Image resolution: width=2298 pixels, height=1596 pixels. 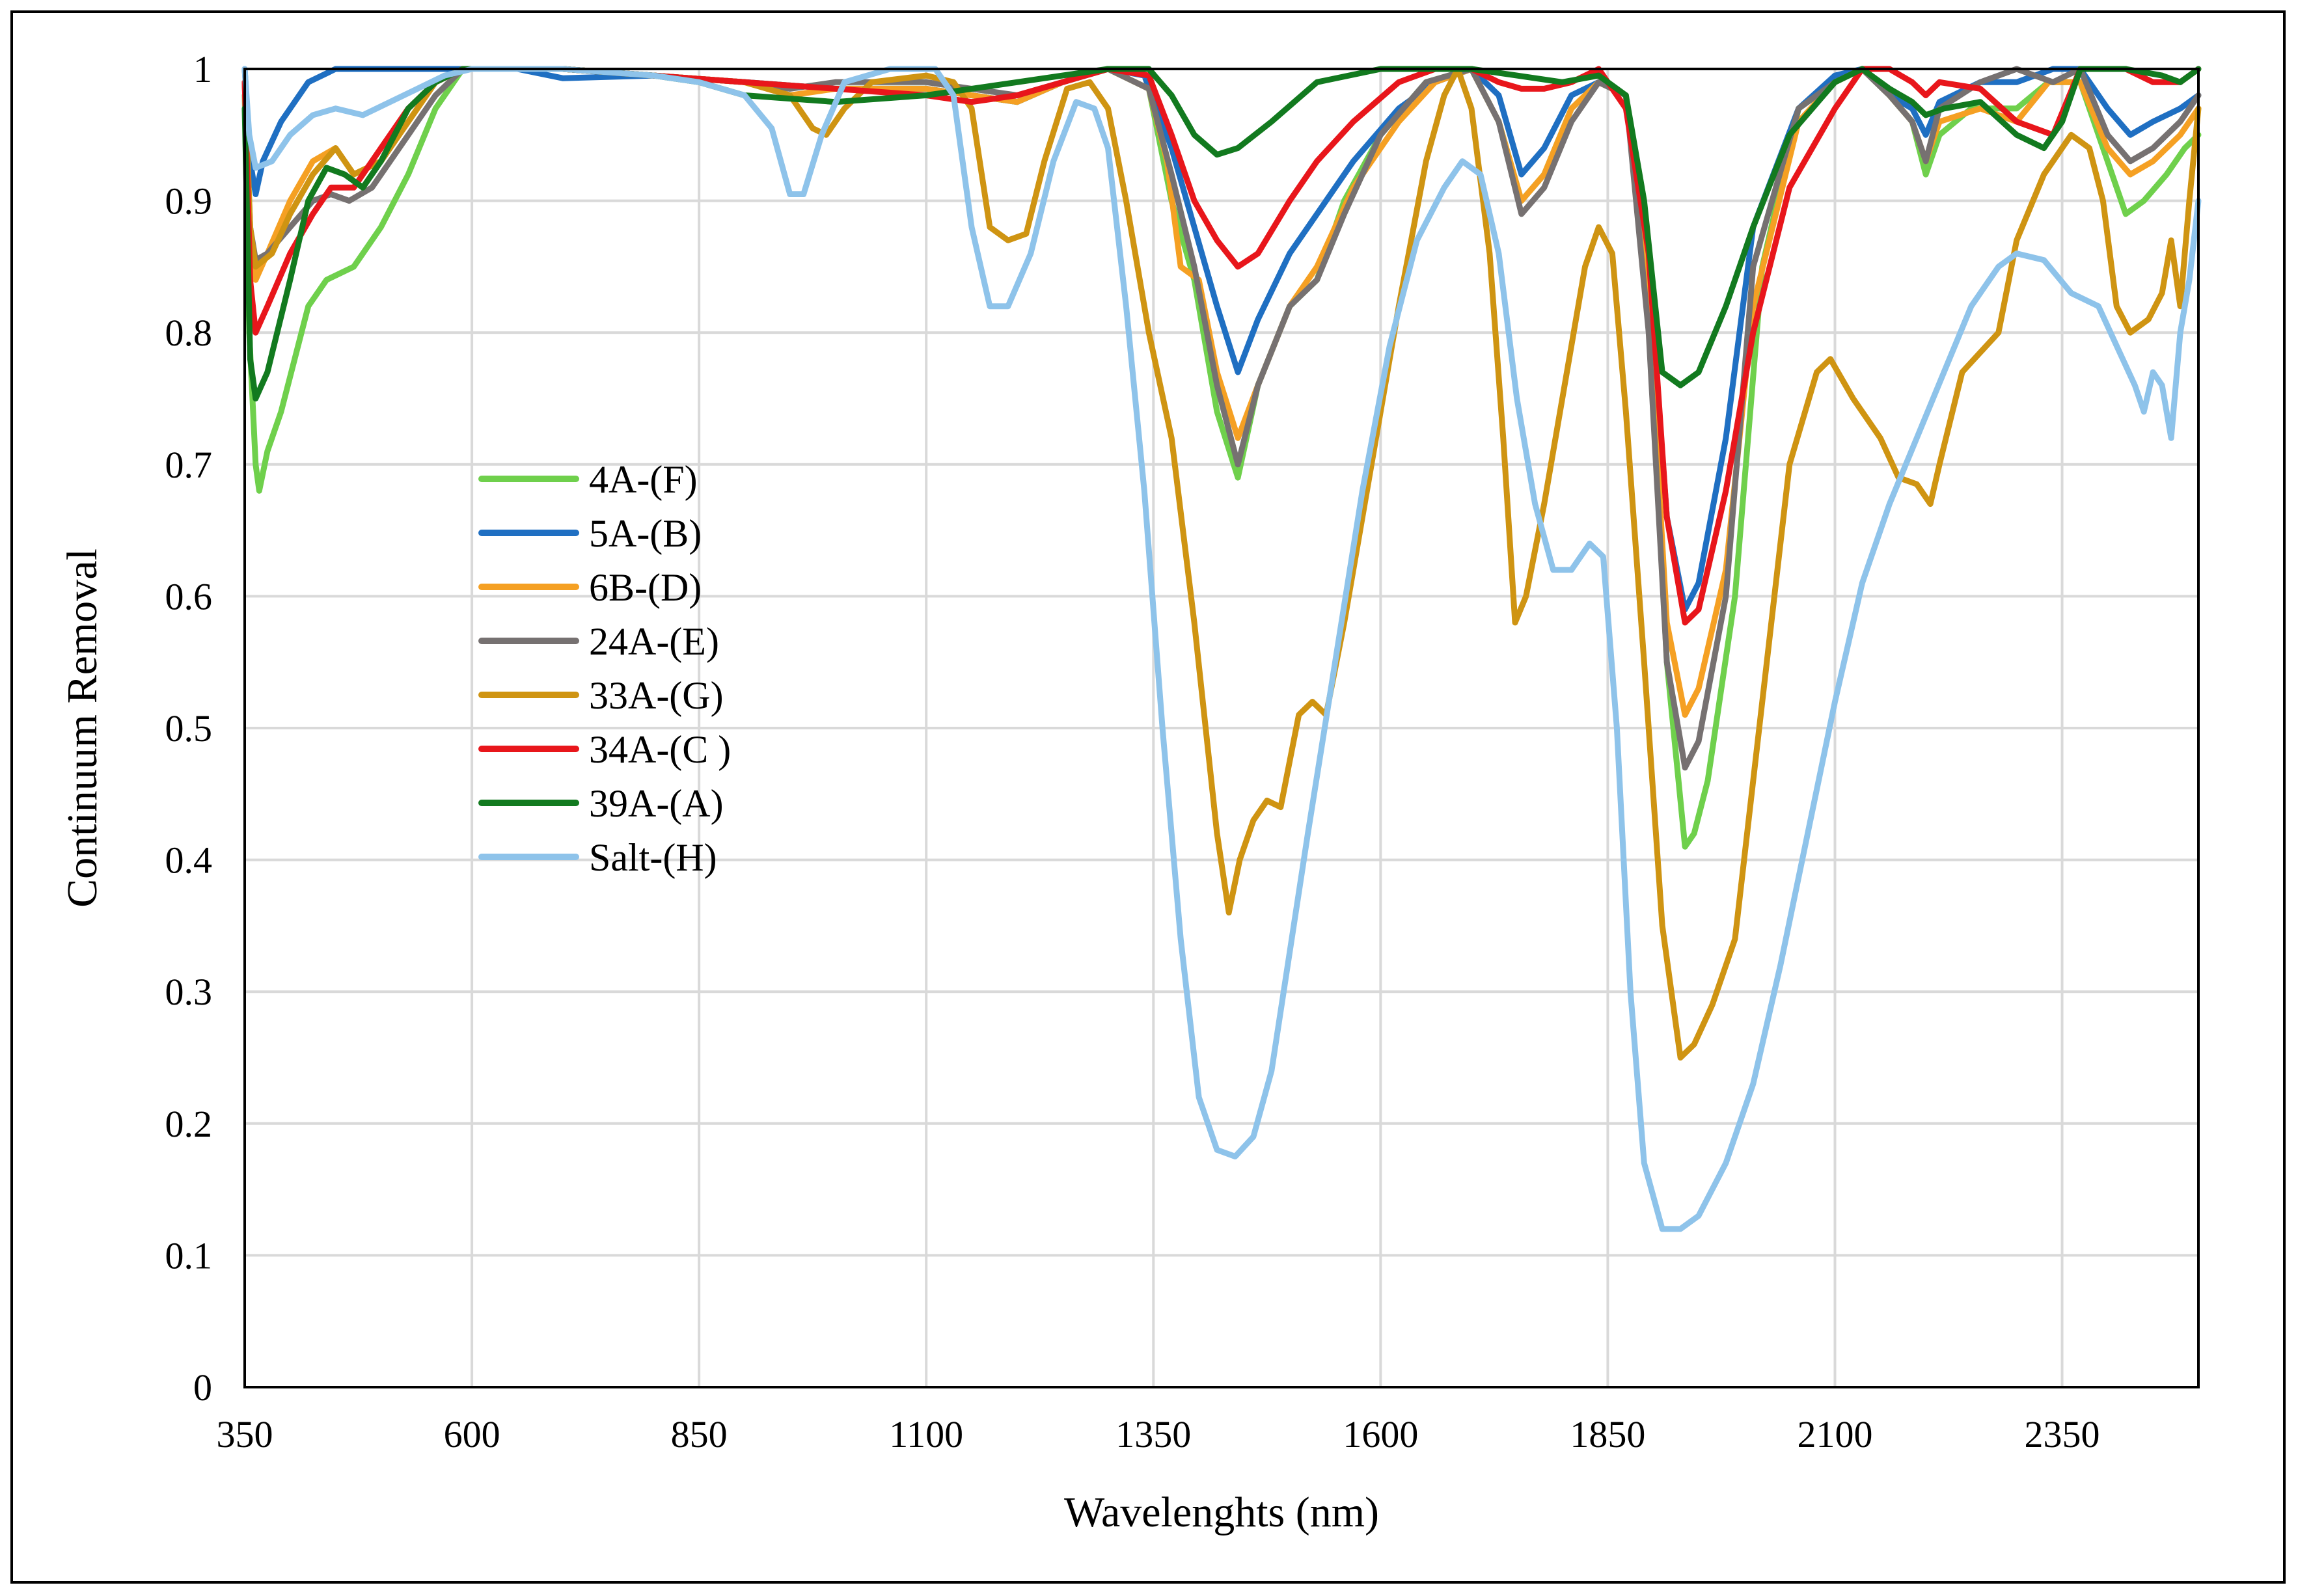 I want to click on y-tick-label: 0.6, so click(x=189, y=596).